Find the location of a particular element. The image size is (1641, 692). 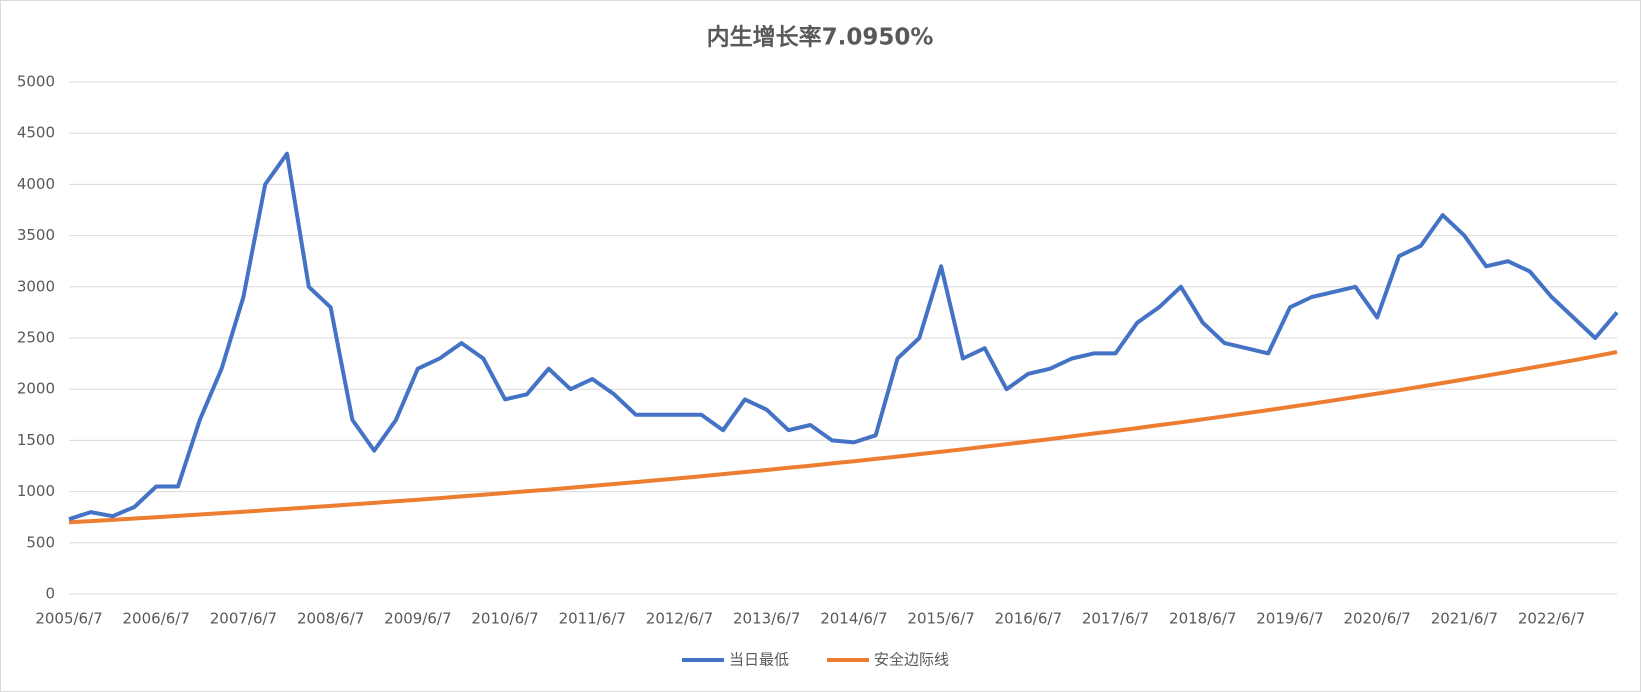

chart-title: 内生增长率7.0950% is located at coordinates (820, 37).